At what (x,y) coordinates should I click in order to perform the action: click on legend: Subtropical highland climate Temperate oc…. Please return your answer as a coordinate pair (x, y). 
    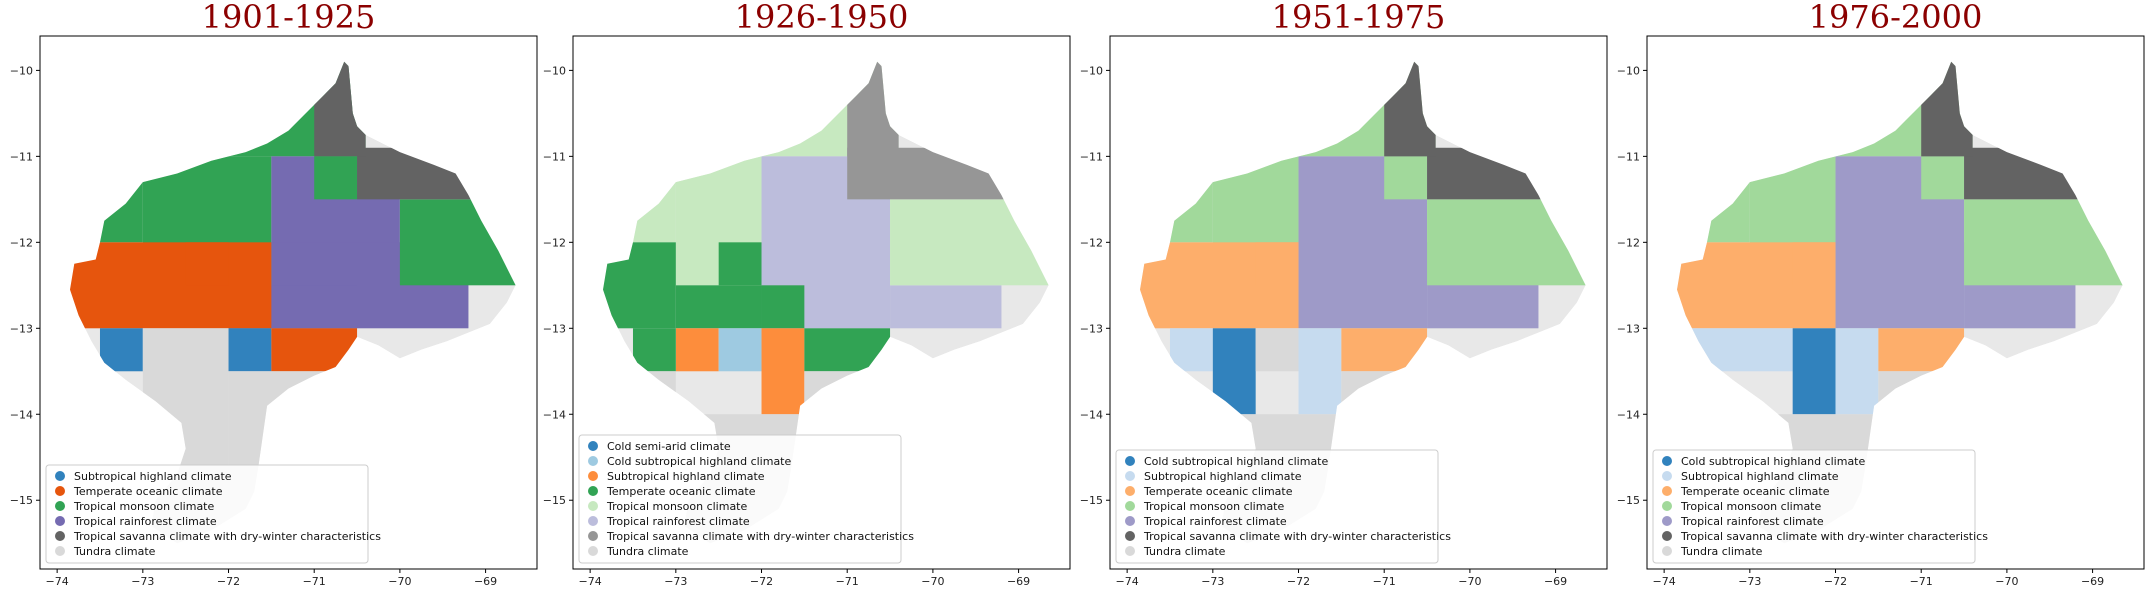
    Looking at the image, I should click on (213, 514).